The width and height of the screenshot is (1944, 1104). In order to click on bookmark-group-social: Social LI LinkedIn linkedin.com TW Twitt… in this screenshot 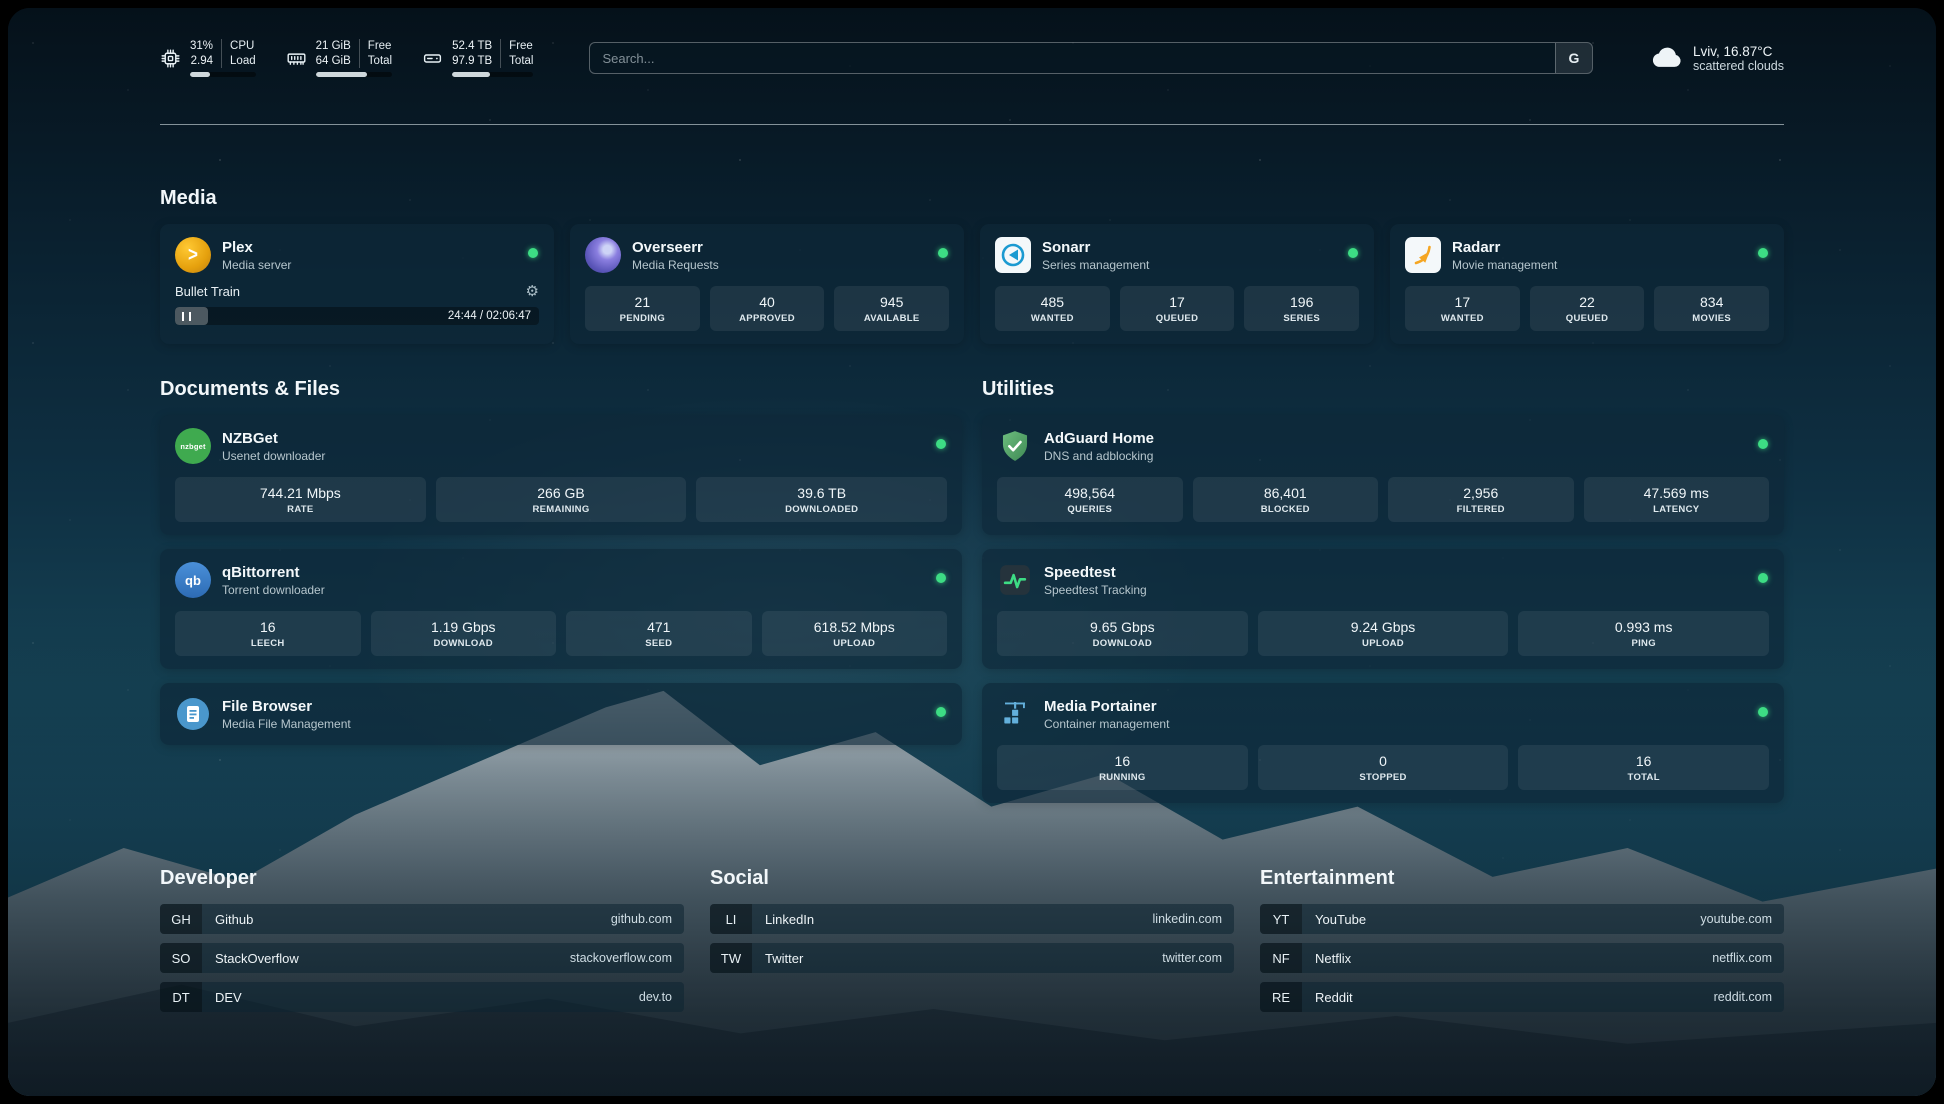, I will do `click(972, 944)`.